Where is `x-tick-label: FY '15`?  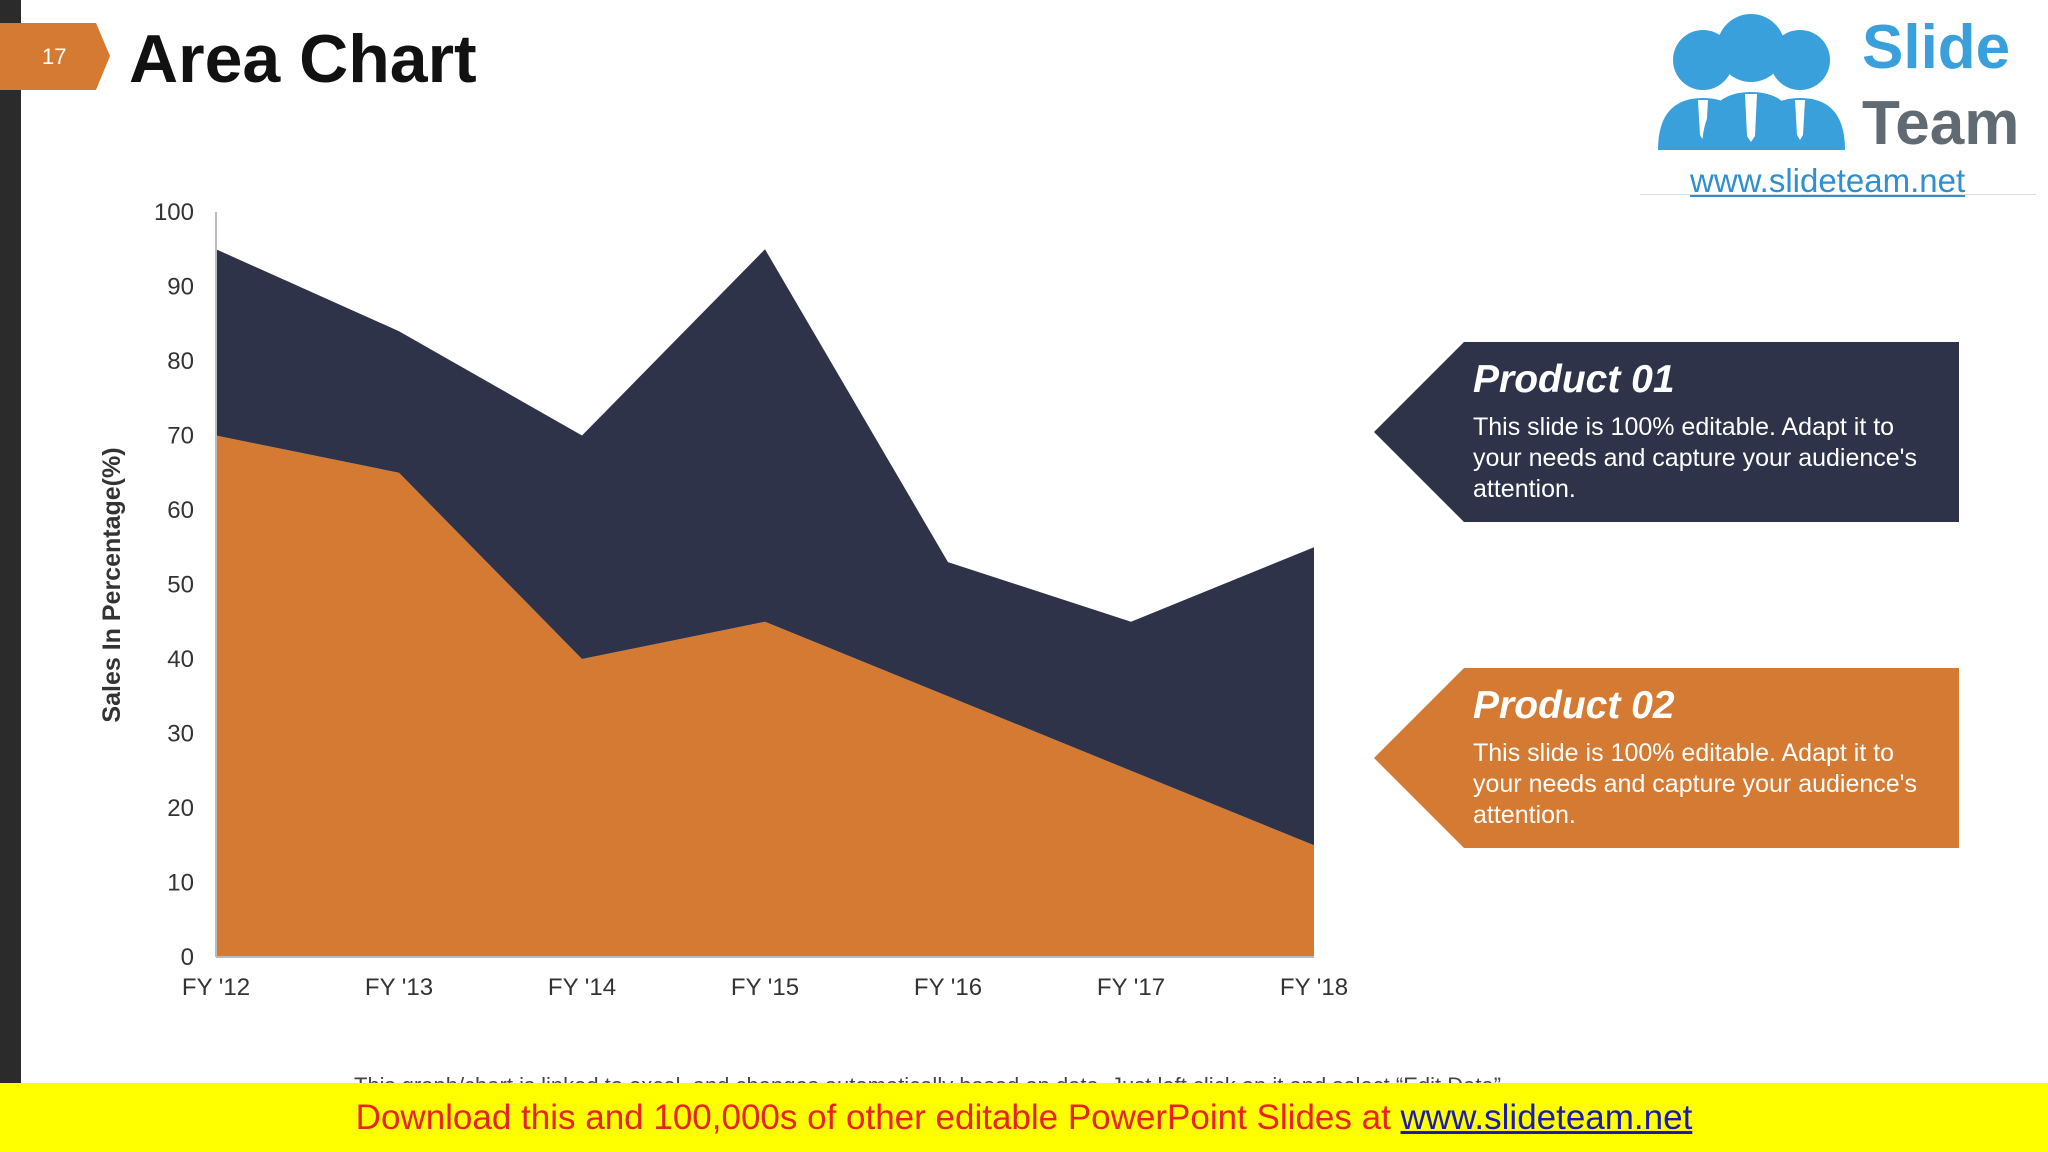
x-tick-label: FY '15 is located at coordinates (765, 987).